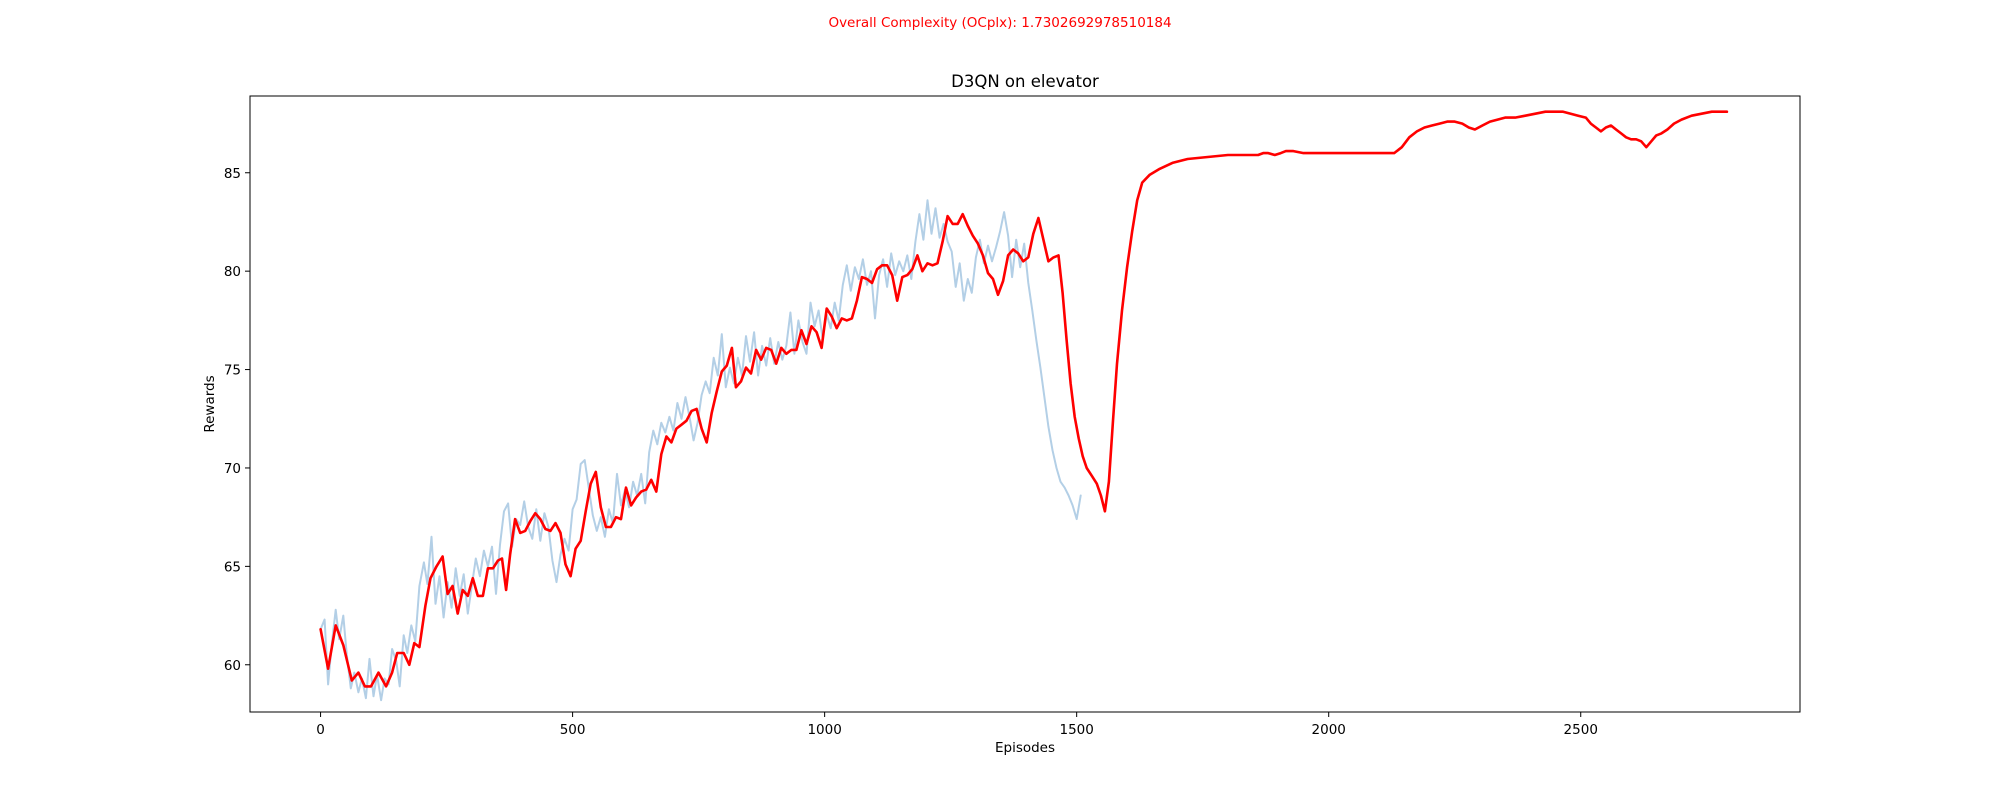 The height and width of the screenshot is (800, 2000). I want to click on x-tick-label: 1500, so click(1076, 730).